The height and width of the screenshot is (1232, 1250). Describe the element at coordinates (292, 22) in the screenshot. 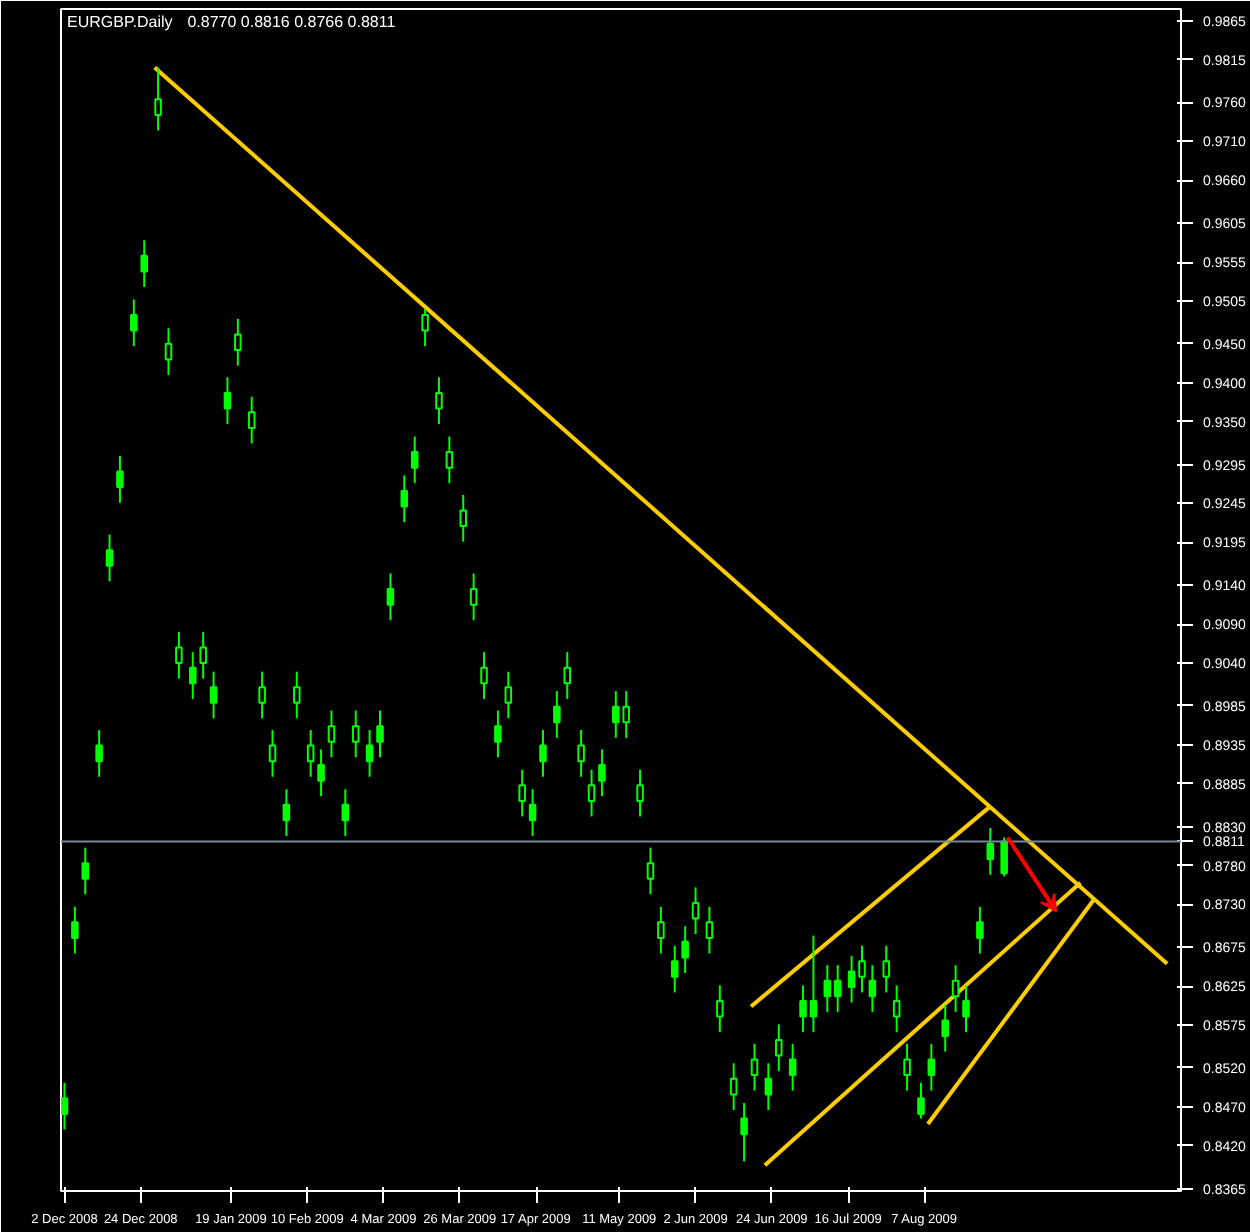

I see `chart-subtitle: 0.8770 0.8816 0.8766 0.8811` at that location.